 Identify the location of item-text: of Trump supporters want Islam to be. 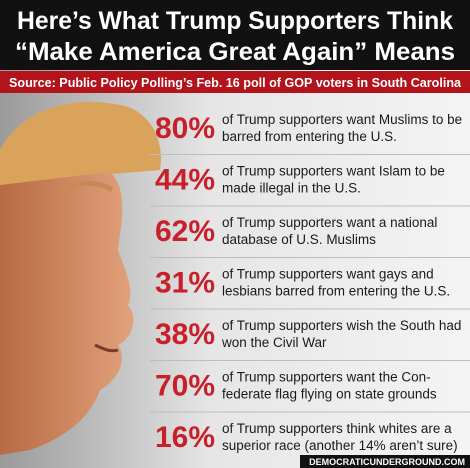
(333, 171).